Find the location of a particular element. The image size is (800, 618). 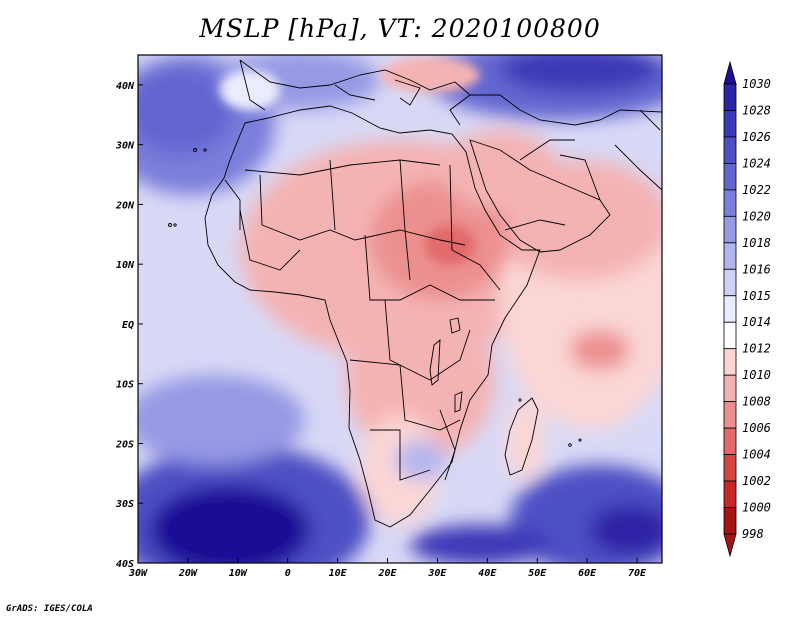

x-tick-label: 40E is located at coordinates (487, 573).